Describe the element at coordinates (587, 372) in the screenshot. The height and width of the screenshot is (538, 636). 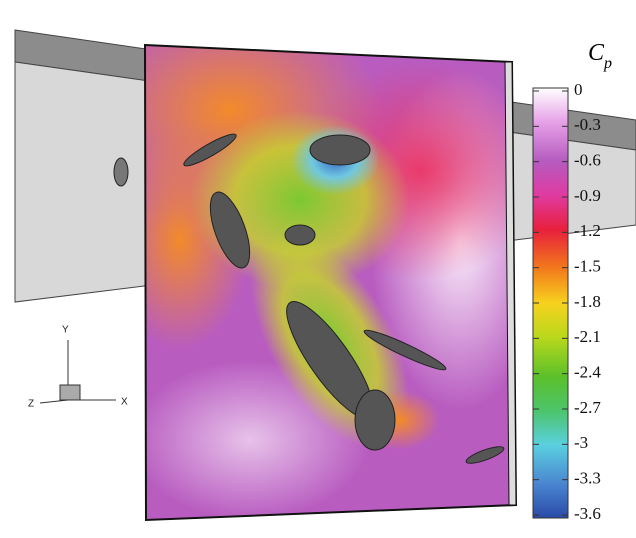
I see `colorbar-tick-label: -2.4` at that location.